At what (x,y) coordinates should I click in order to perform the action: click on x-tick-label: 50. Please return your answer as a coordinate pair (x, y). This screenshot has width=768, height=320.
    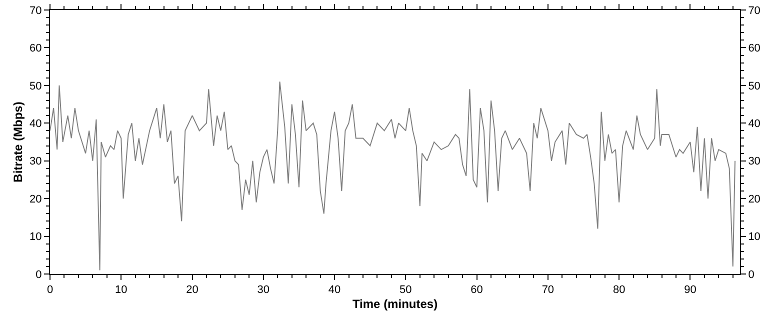
    Looking at the image, I should click on (406, 290).